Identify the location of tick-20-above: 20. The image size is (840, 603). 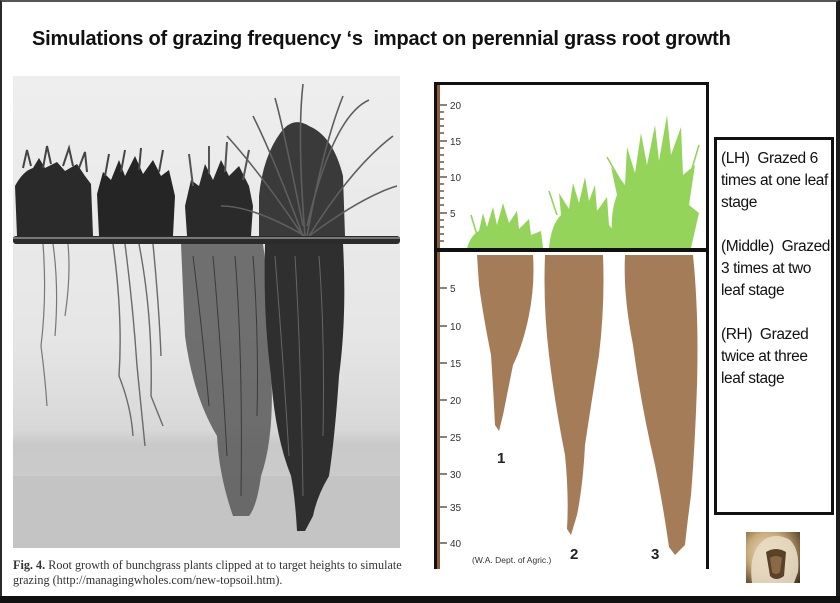
(456, 106).